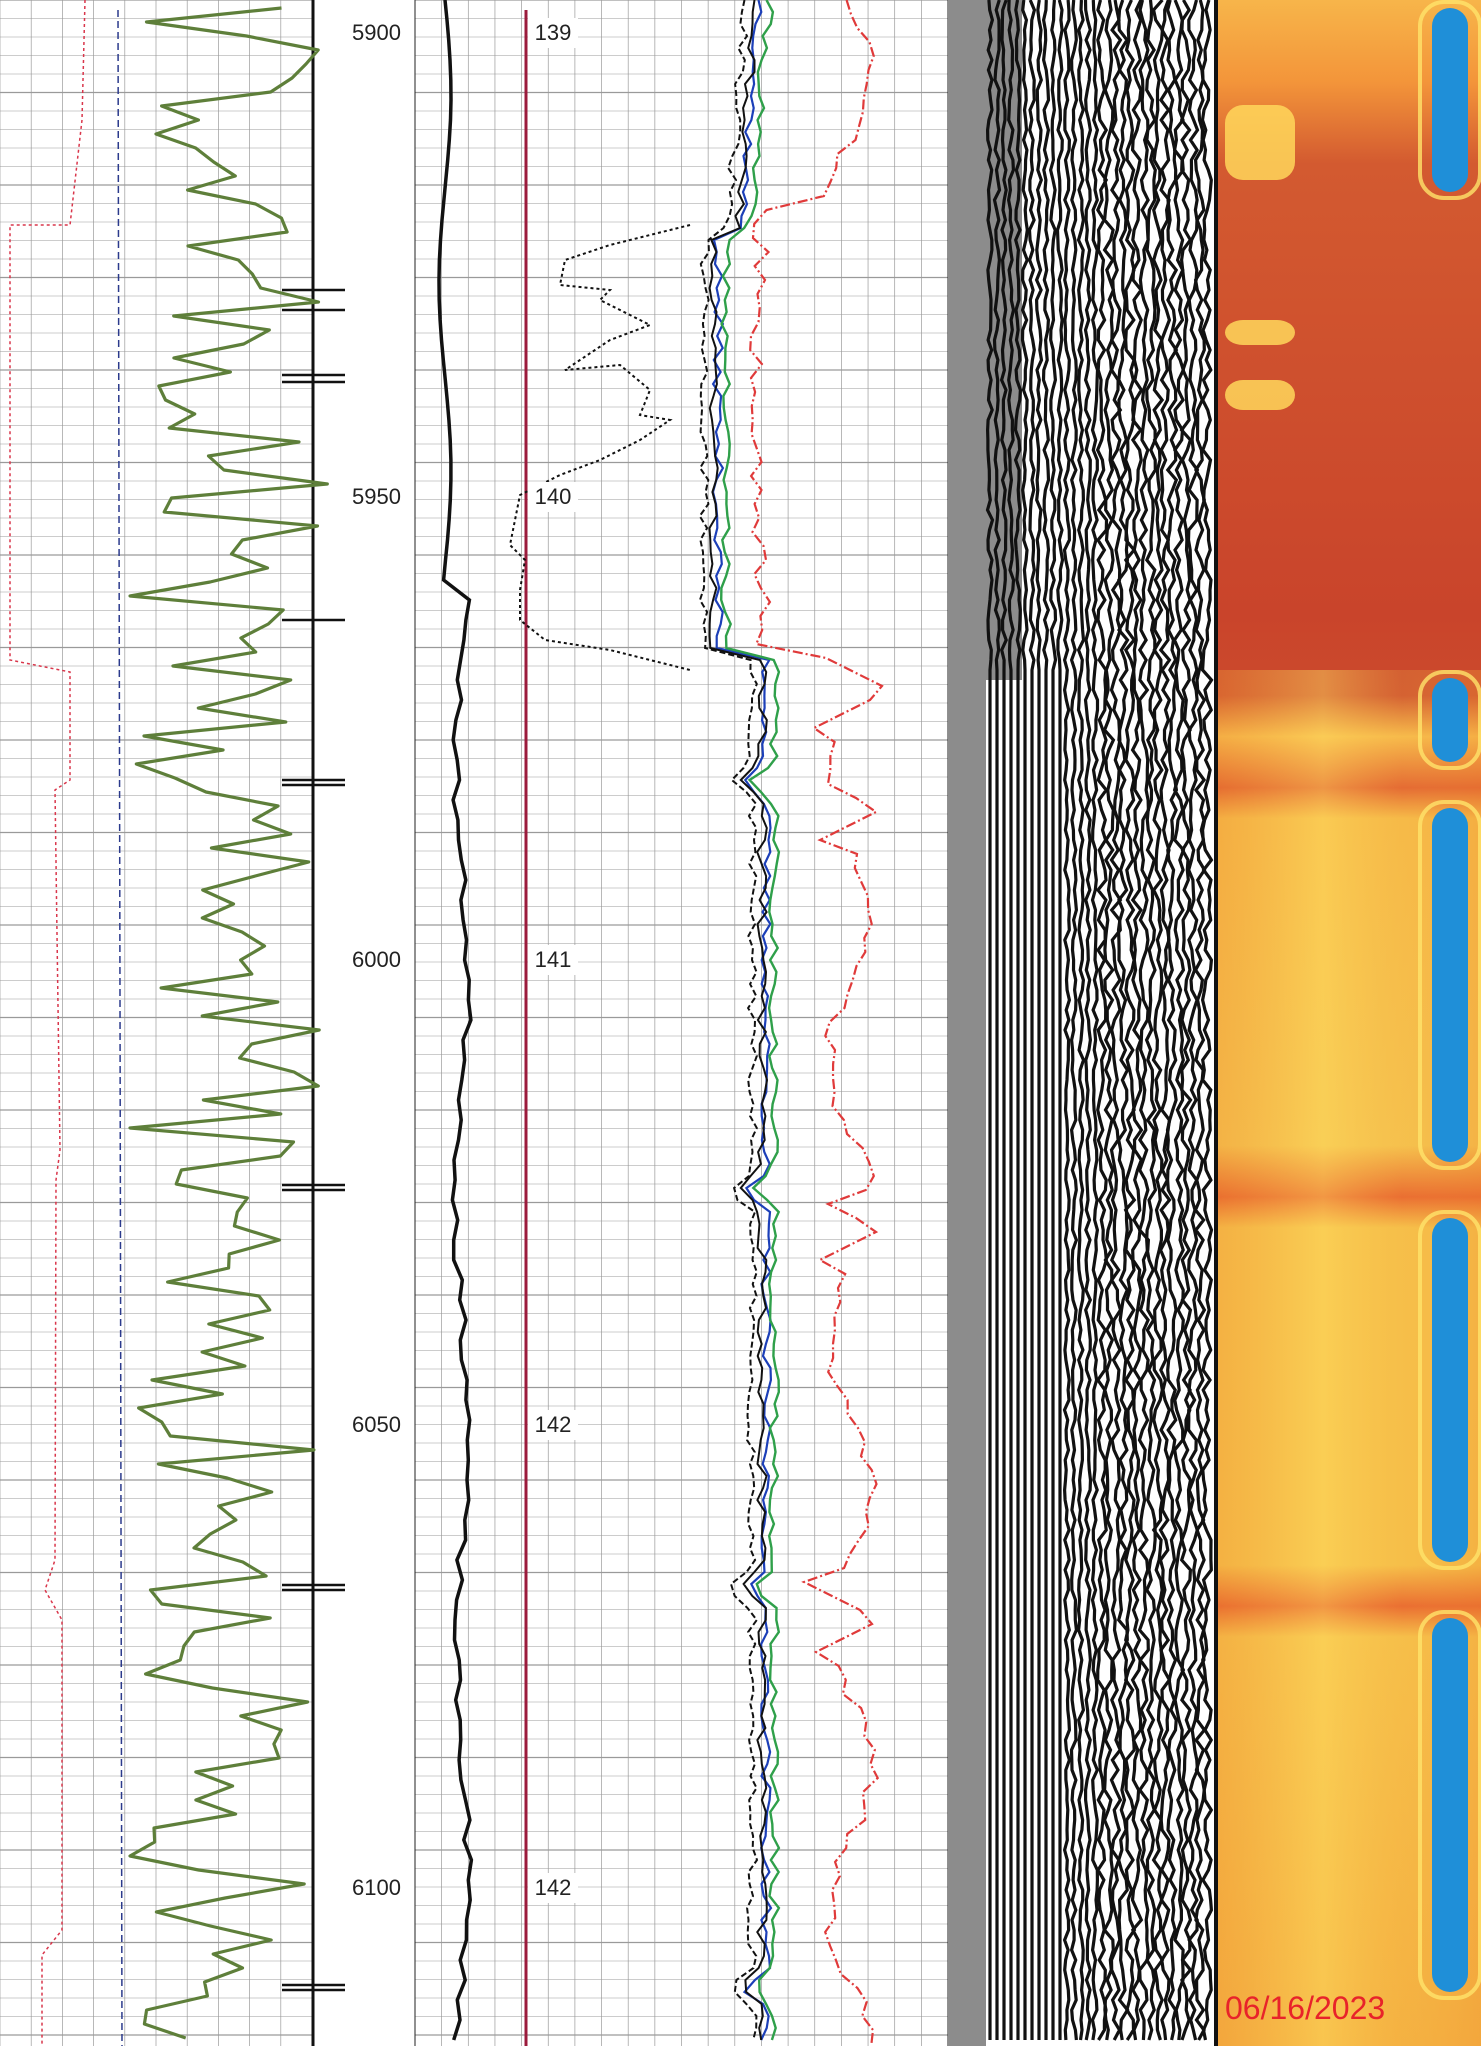 The height and width of the screenshot is (2046, 1481). I want to click on resistivity-deep-curve, so click(728, 1020).